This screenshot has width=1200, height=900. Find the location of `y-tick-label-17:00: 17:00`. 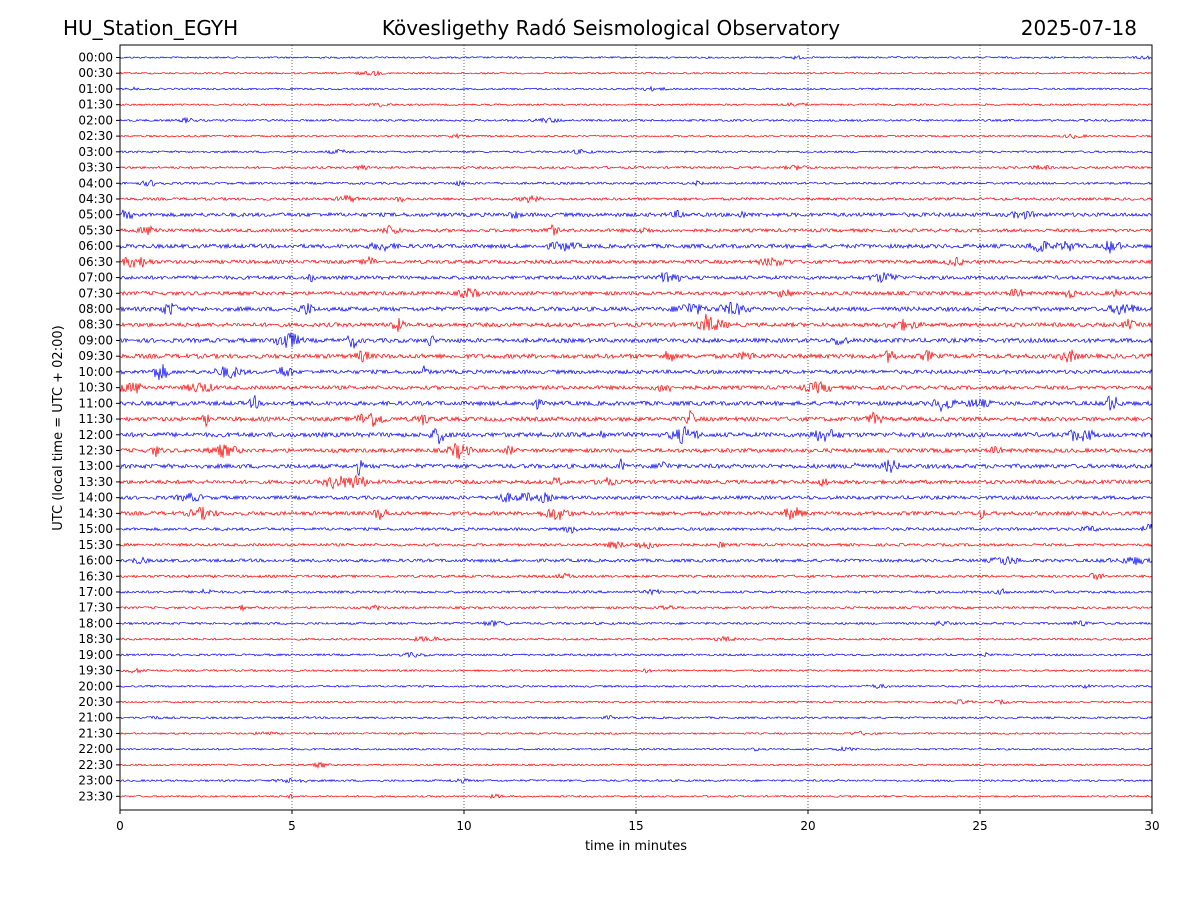

y-tick-label-17:00: 17:00 is located at coordinates (95, 592).